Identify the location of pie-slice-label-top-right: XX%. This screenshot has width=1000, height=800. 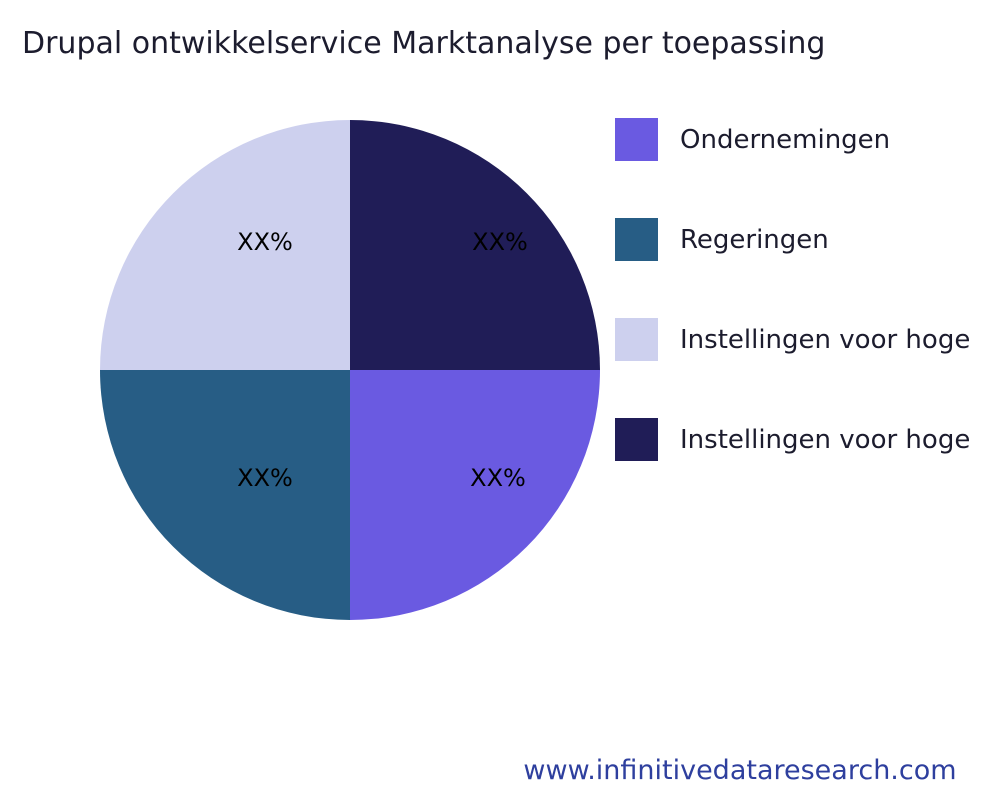
(500, 242).